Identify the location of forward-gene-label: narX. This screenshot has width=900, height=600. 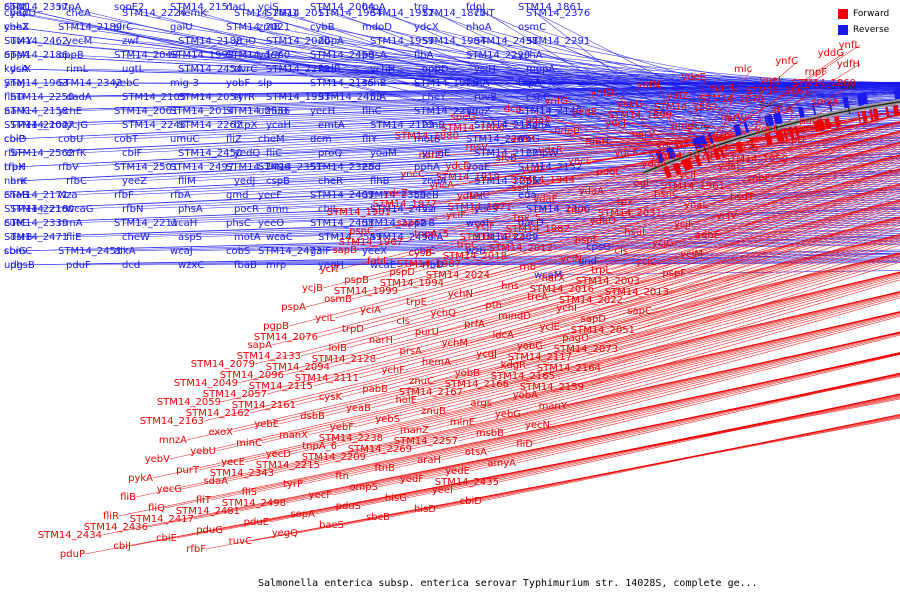
(554, 278).